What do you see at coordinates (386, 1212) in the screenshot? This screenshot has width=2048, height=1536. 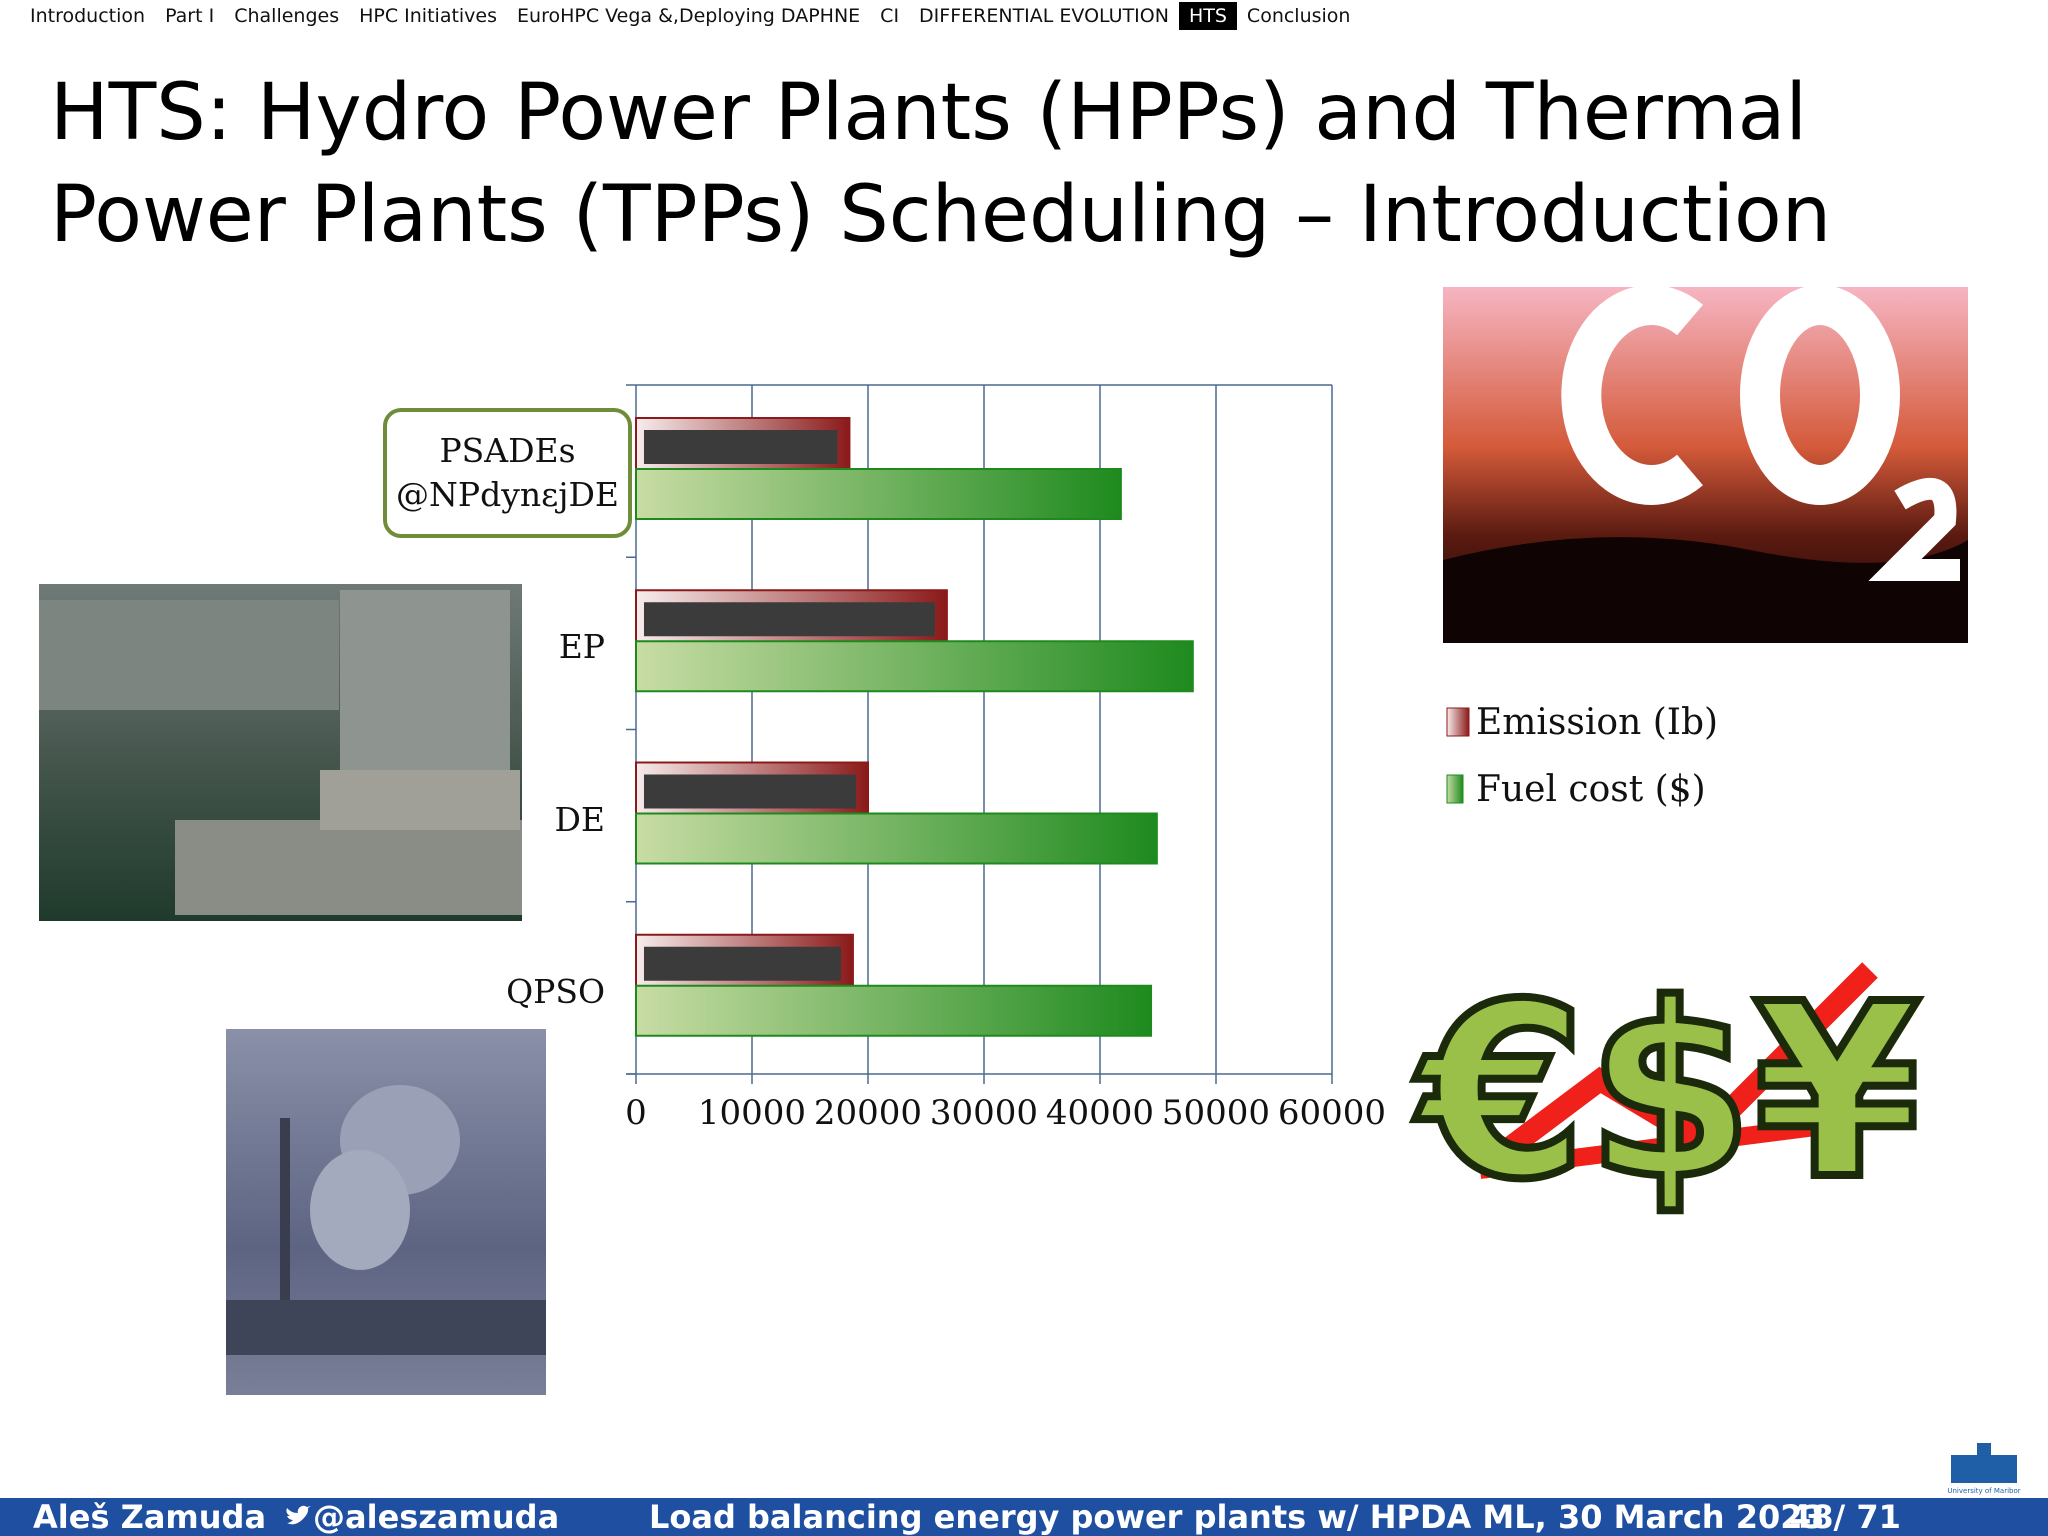 I see `chimney-photo` at bounding box center [386, 1212].